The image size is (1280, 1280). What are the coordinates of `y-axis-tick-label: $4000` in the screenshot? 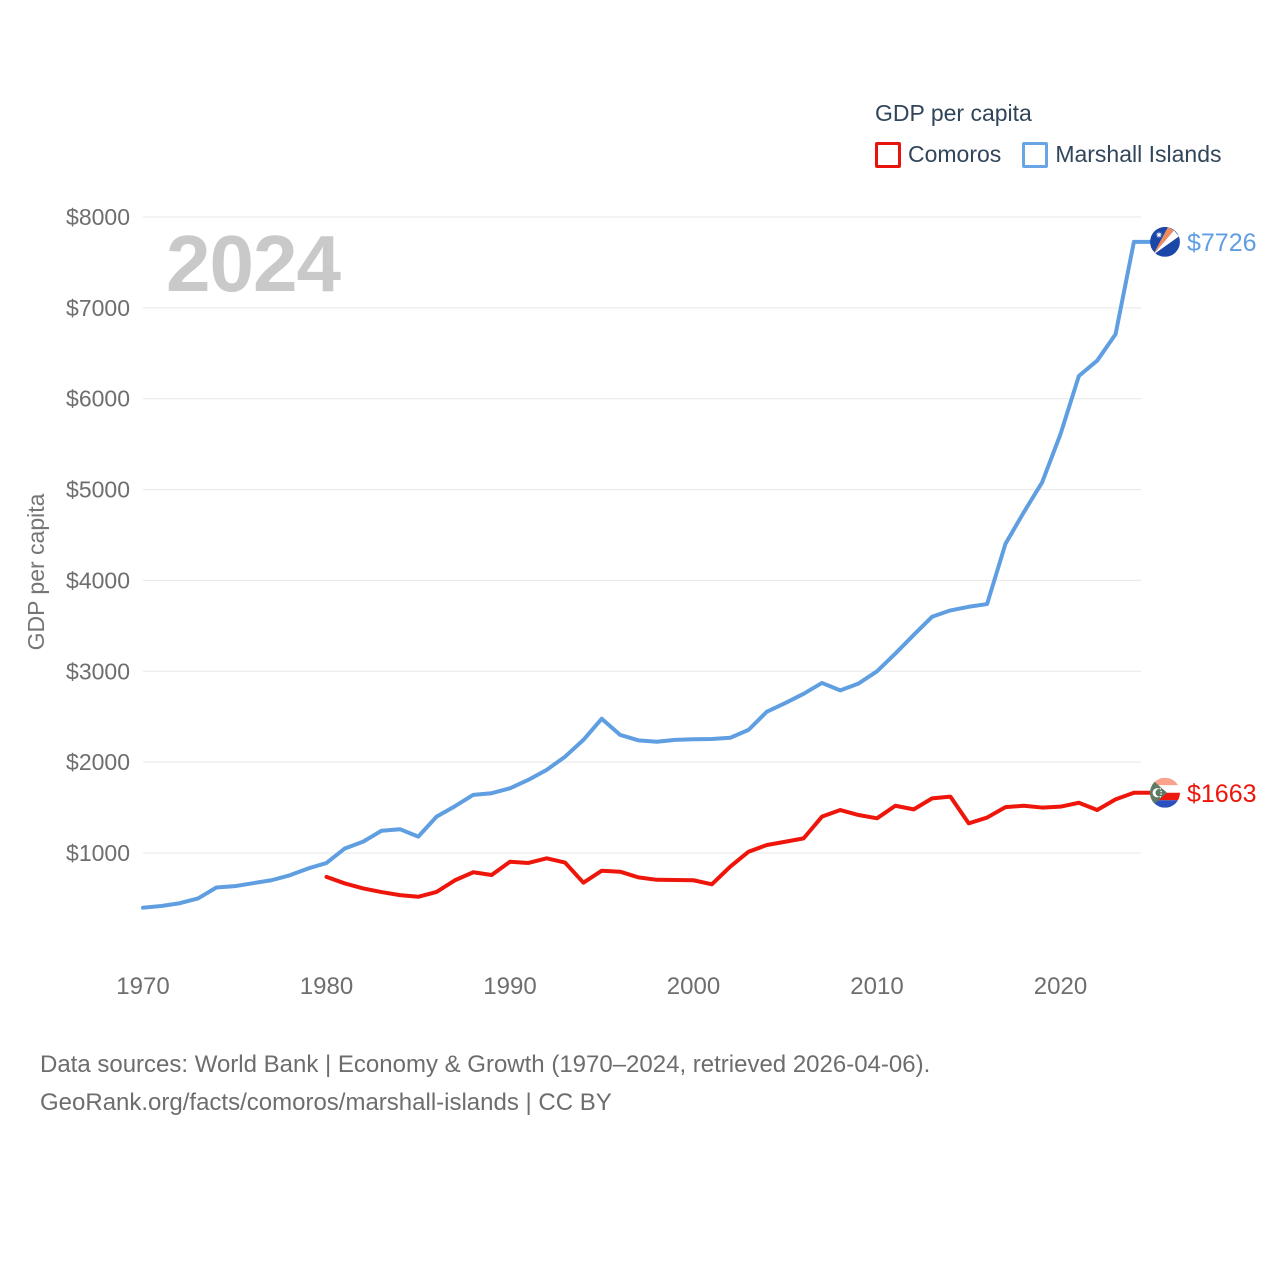 It's located at (98, 580).